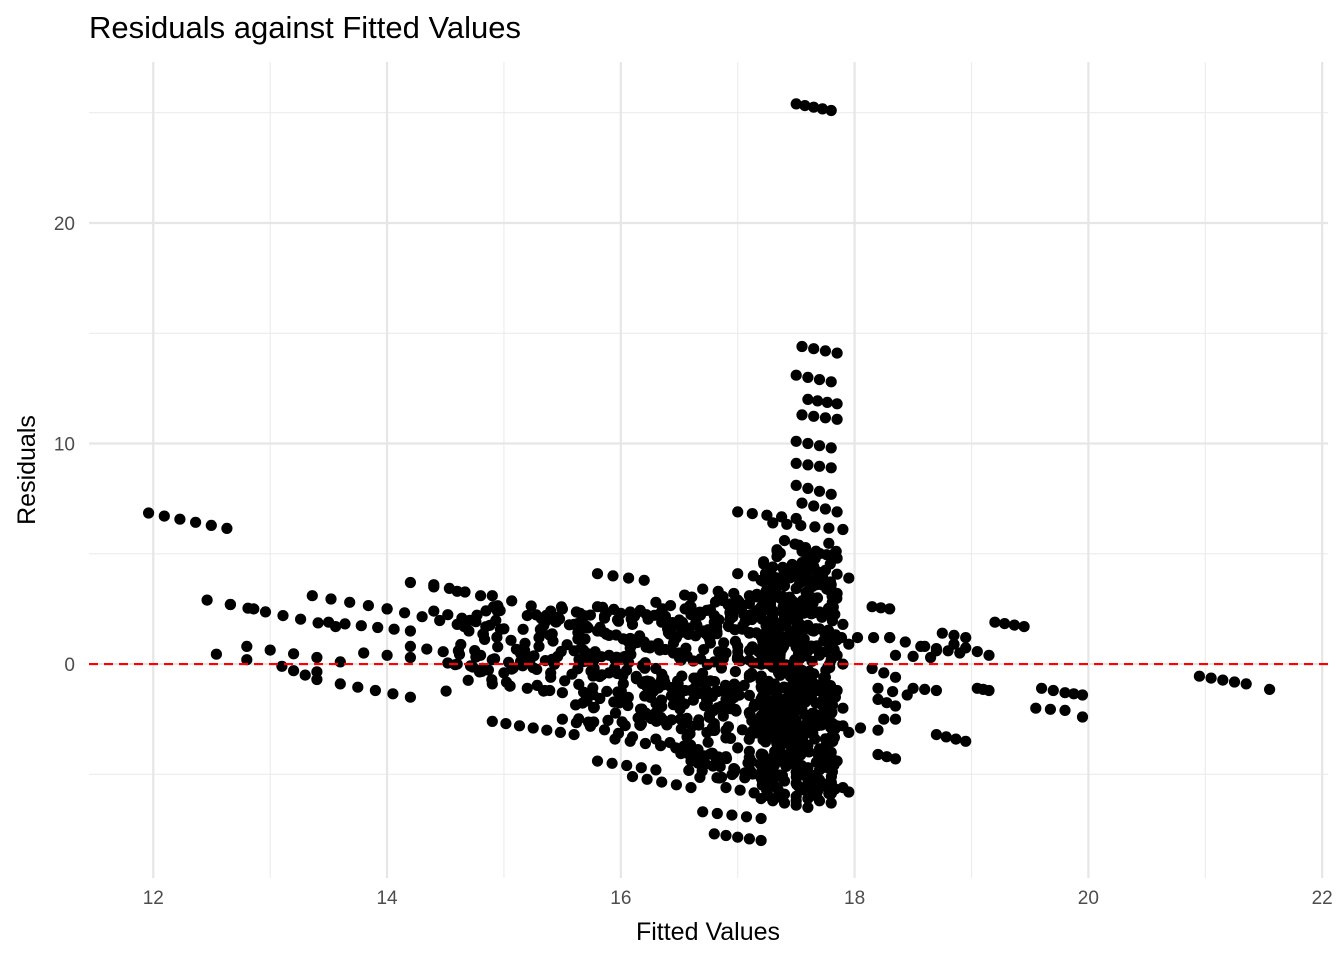 The height and width of the screenshot is (960, 1344). I want to click on x-axis-title: Fitted Values, so click(708, 932).